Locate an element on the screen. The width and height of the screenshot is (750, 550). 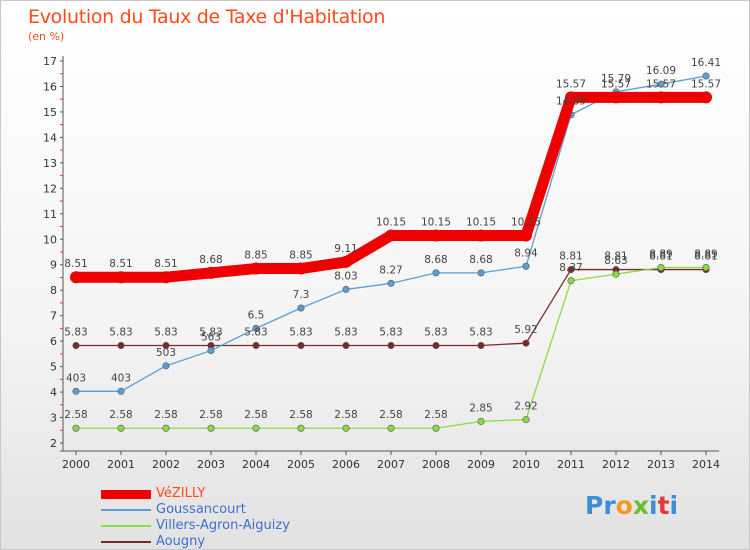
data-label: 16.41 is located at coordinates (706, 63).